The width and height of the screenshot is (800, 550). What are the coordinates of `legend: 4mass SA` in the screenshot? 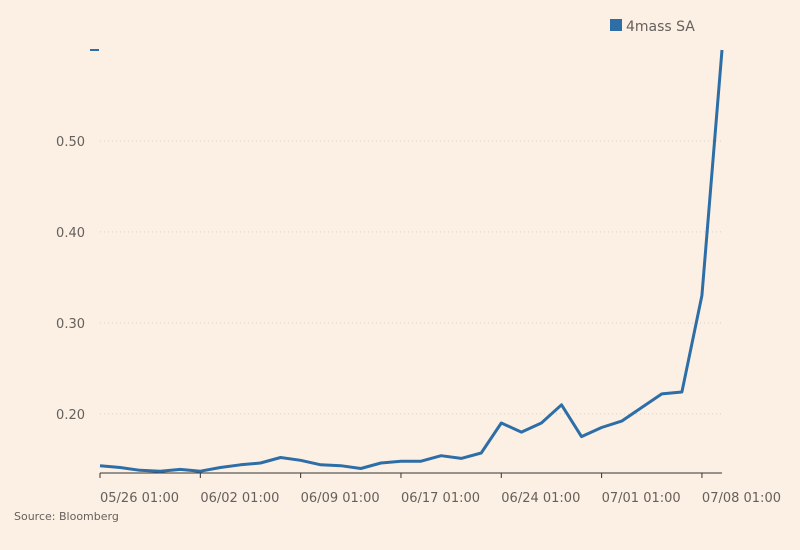 It's located at (652, 27).